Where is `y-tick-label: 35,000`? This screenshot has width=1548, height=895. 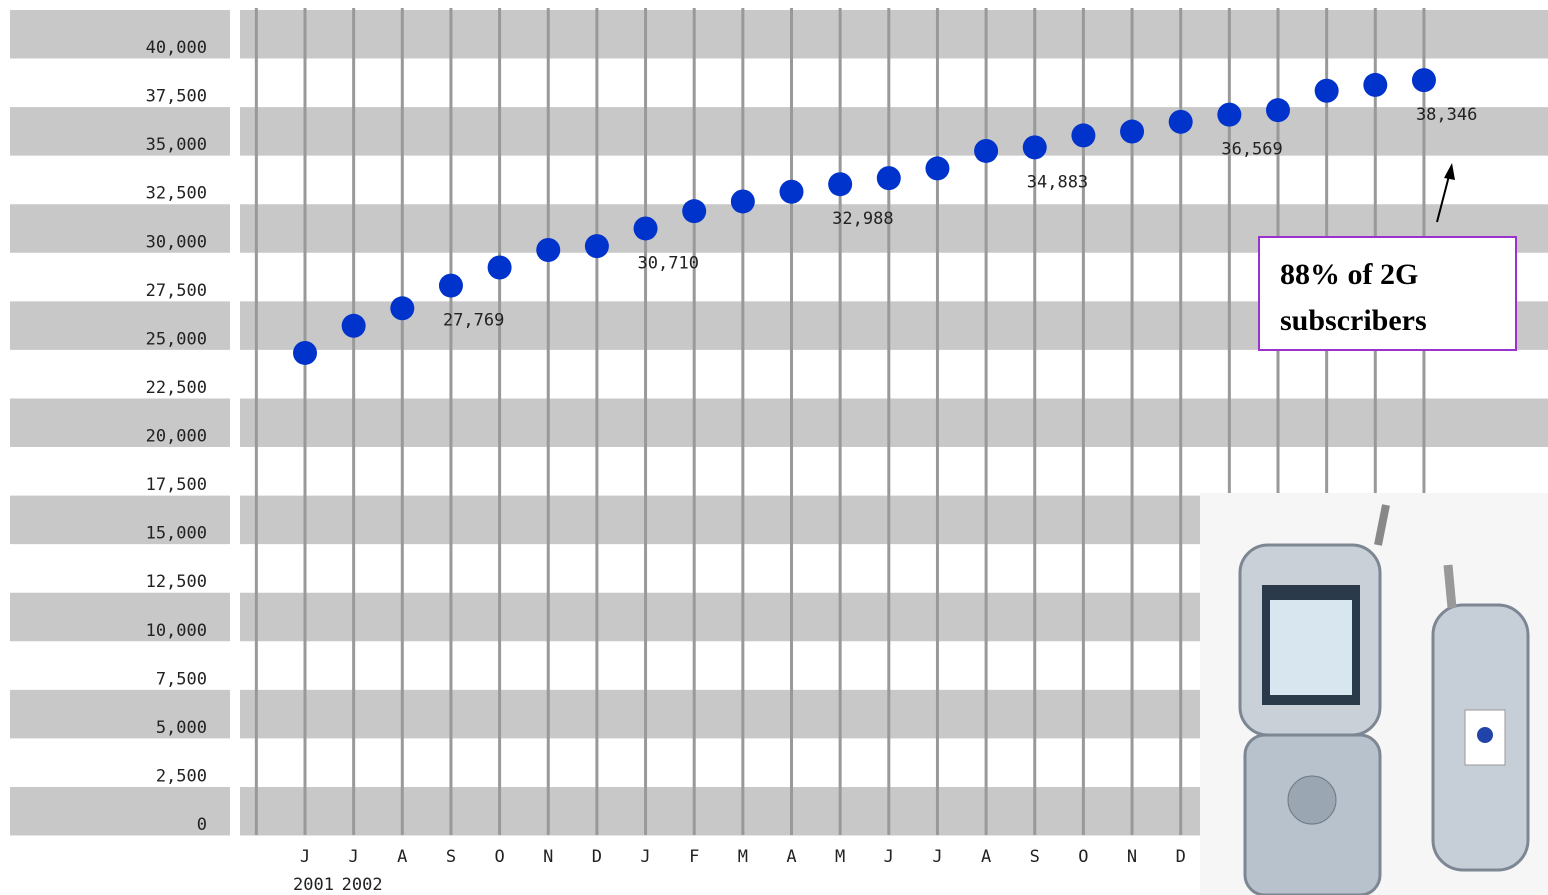 y-tick-label: 35,000 is located at coordinates (176, 145).